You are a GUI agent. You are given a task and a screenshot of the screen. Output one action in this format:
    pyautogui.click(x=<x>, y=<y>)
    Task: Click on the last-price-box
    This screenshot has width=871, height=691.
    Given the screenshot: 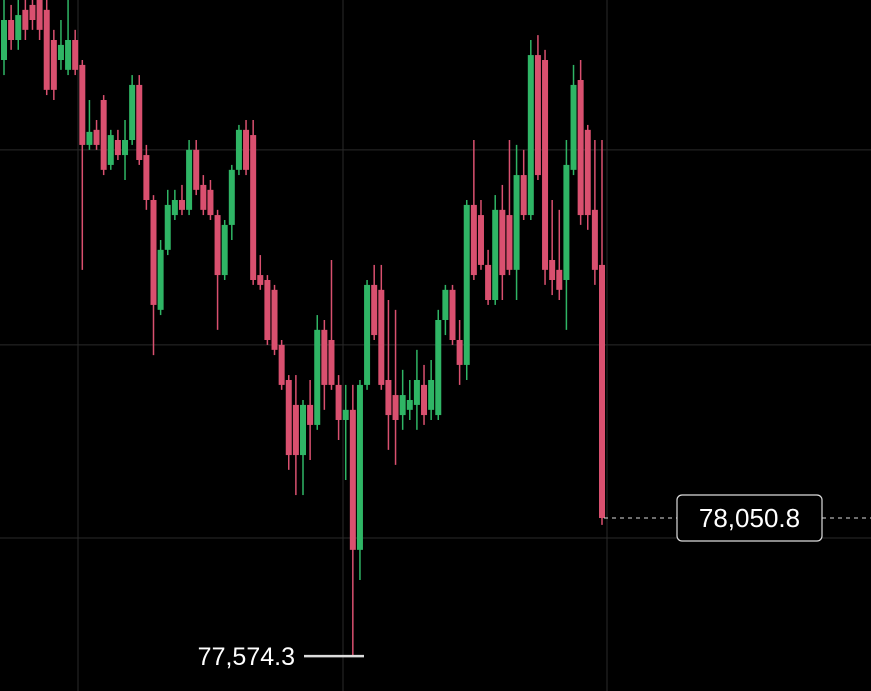 What is the action you would take?
    pyautogui.click(x=749, y=518)
    